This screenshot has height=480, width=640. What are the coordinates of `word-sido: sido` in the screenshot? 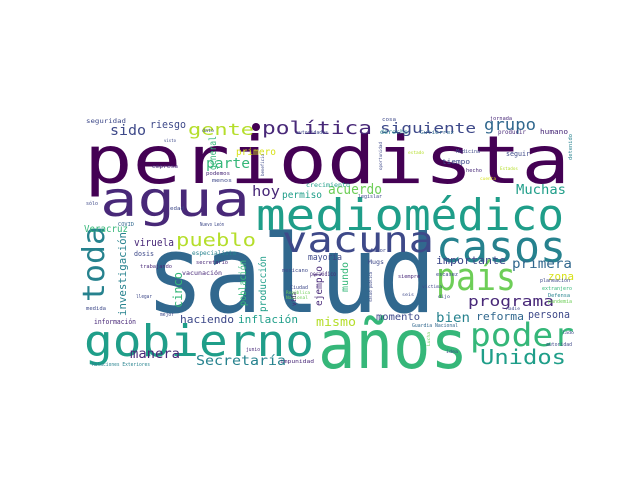 It's located at (128, 131).